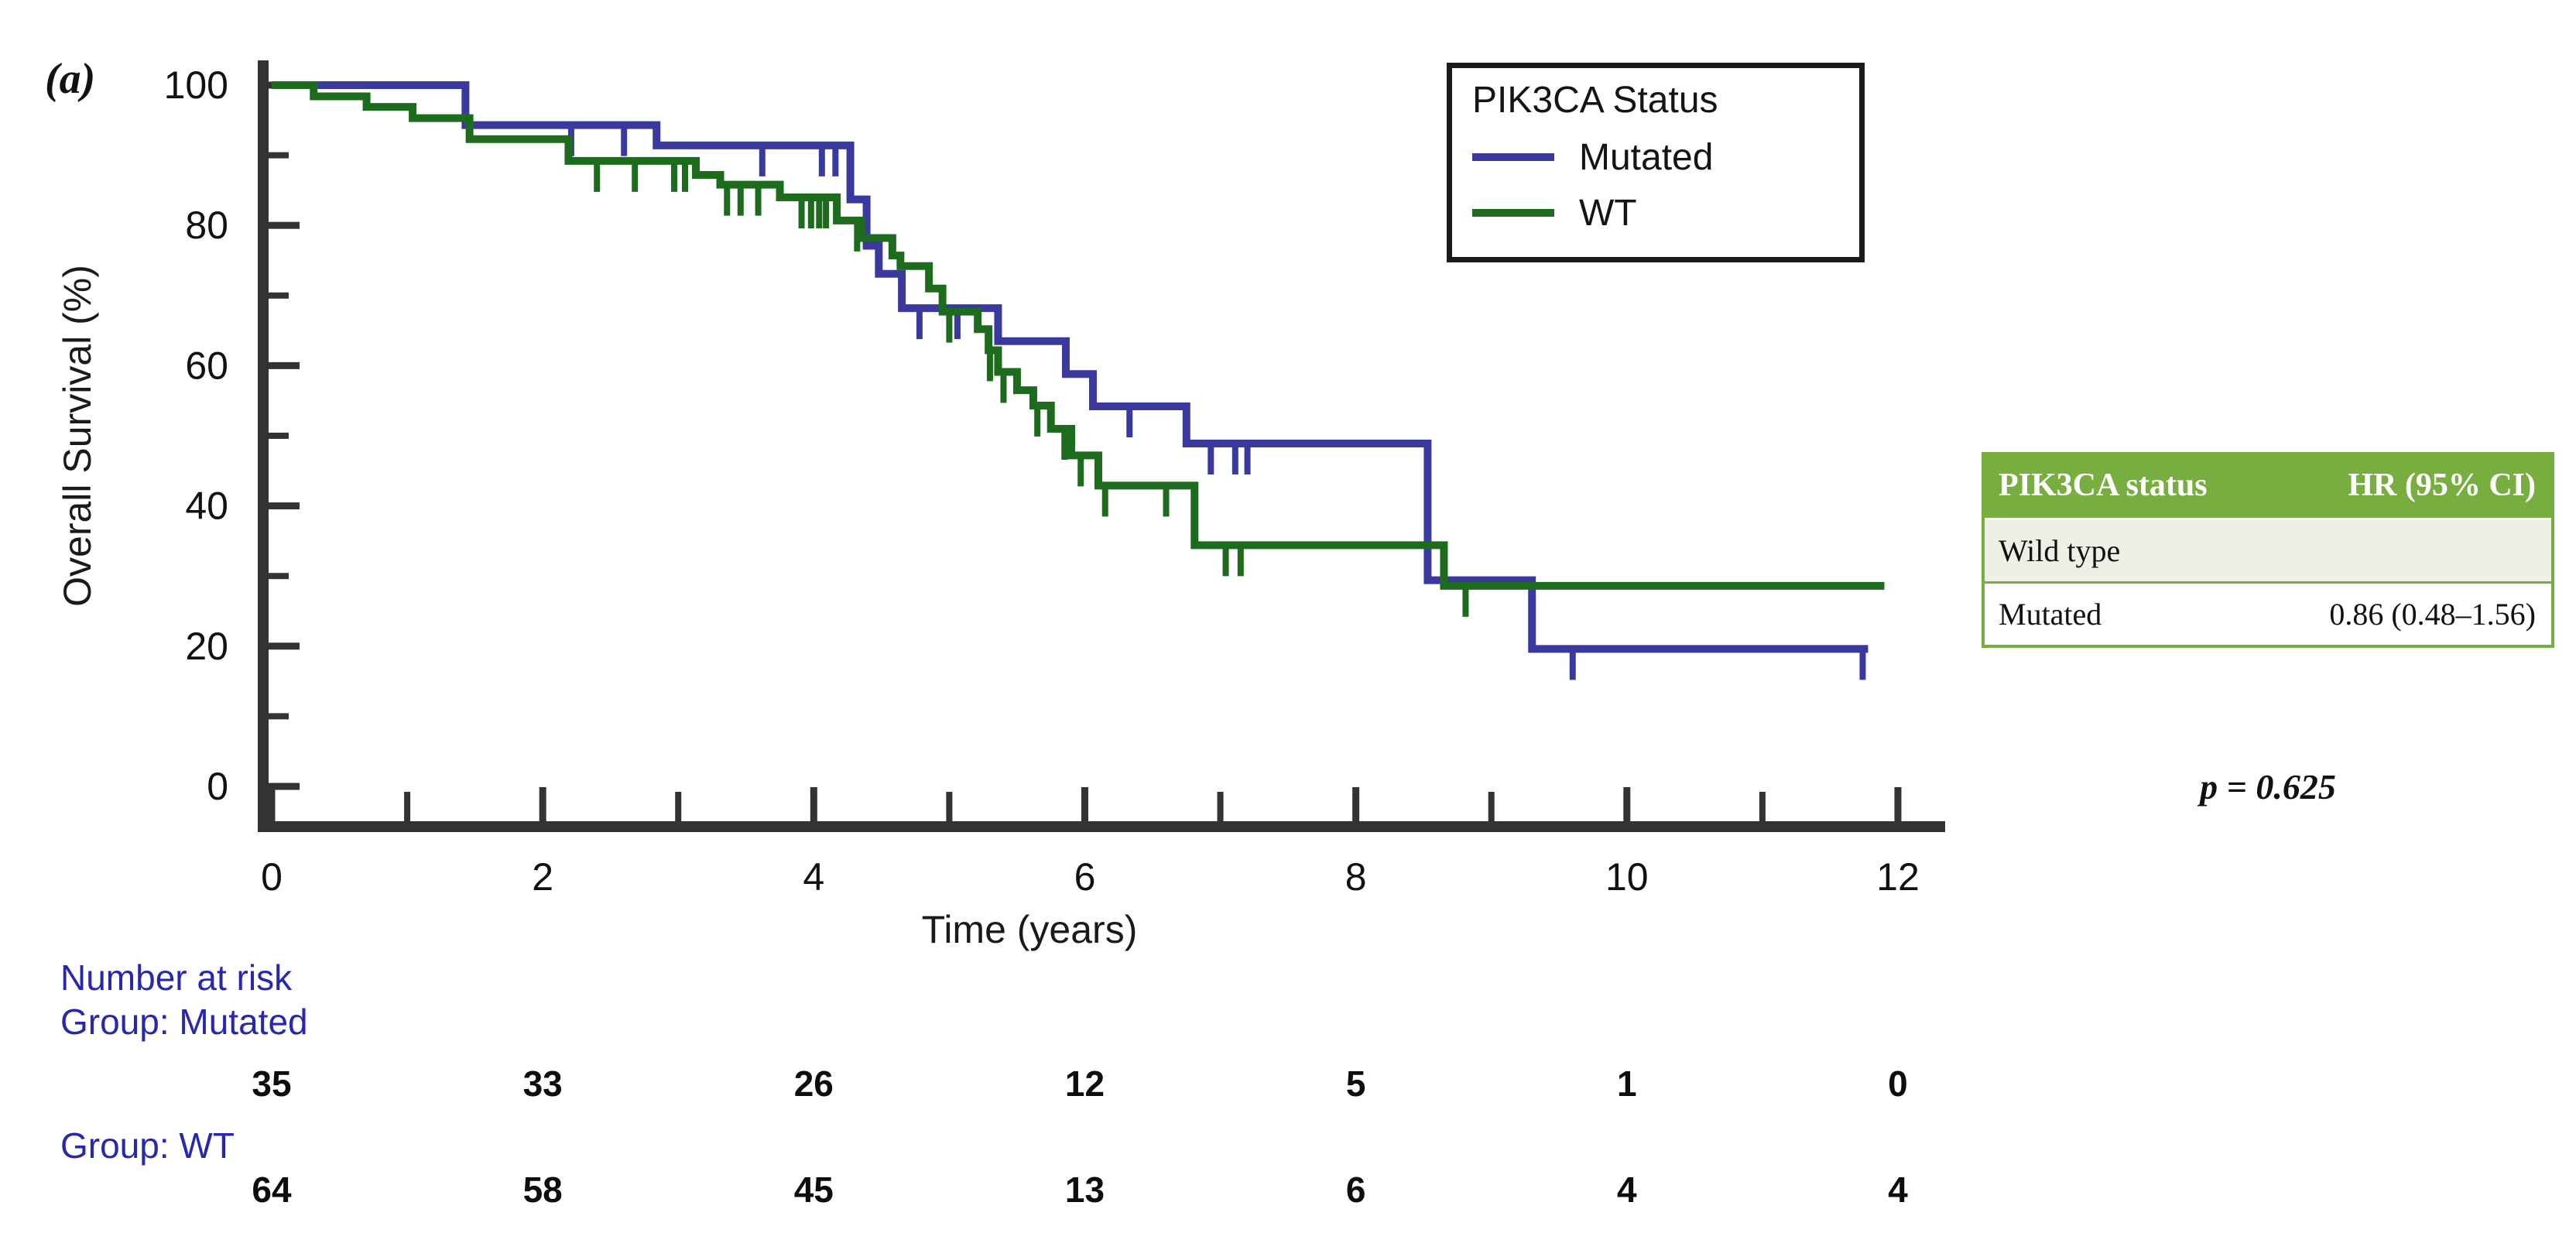  Describe the element at coordinates (207, 506) in the screenshot. I see `y-tick-label: 40` at that location.